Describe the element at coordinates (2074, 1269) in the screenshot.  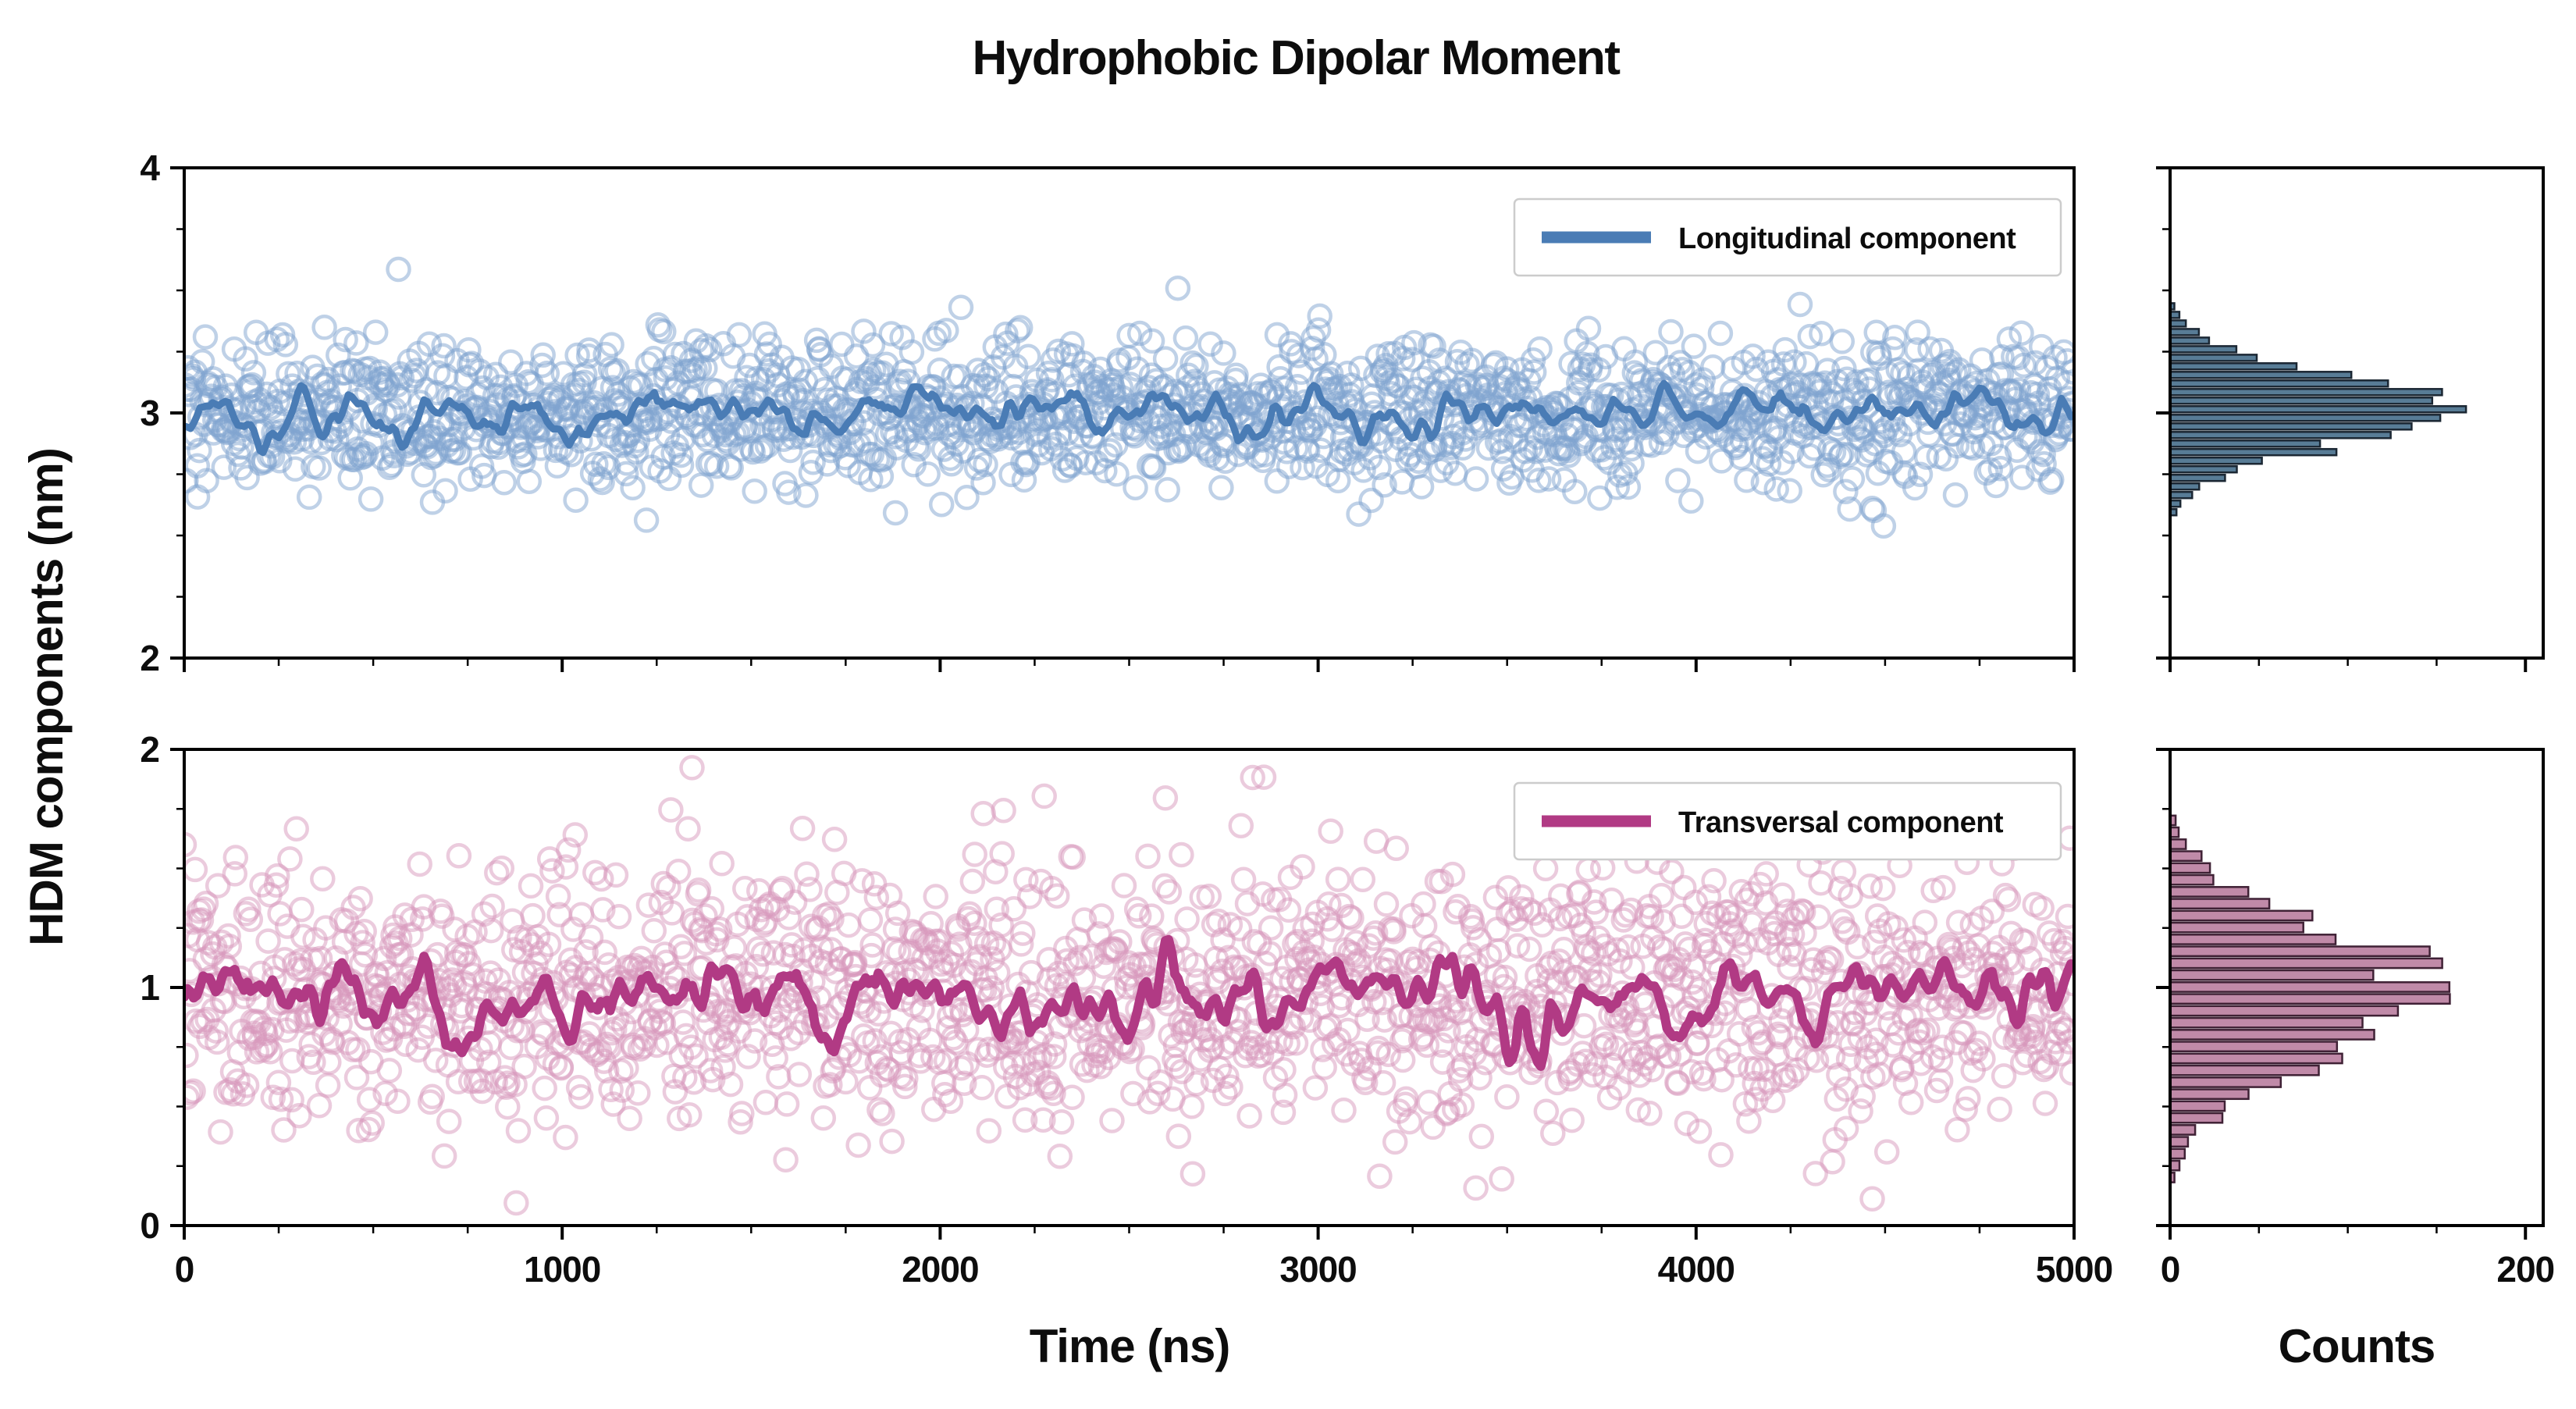
I see `x-tick-label: 5000` at that location.